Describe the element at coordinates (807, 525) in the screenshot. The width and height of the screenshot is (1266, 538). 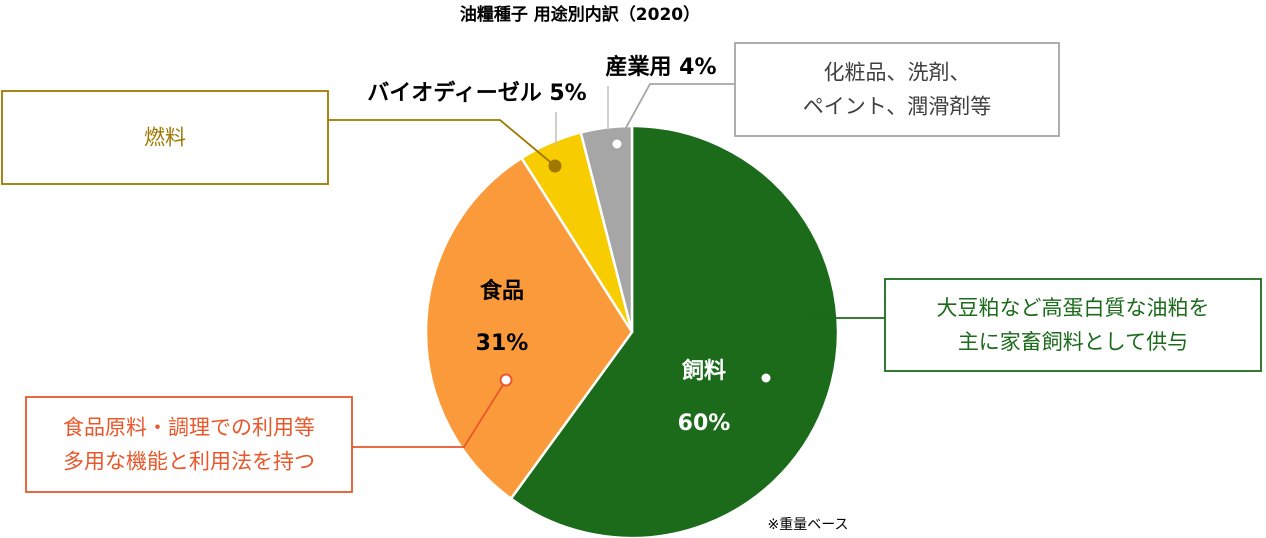
I see `weight-basis-note: ※重量ベース` at that location.